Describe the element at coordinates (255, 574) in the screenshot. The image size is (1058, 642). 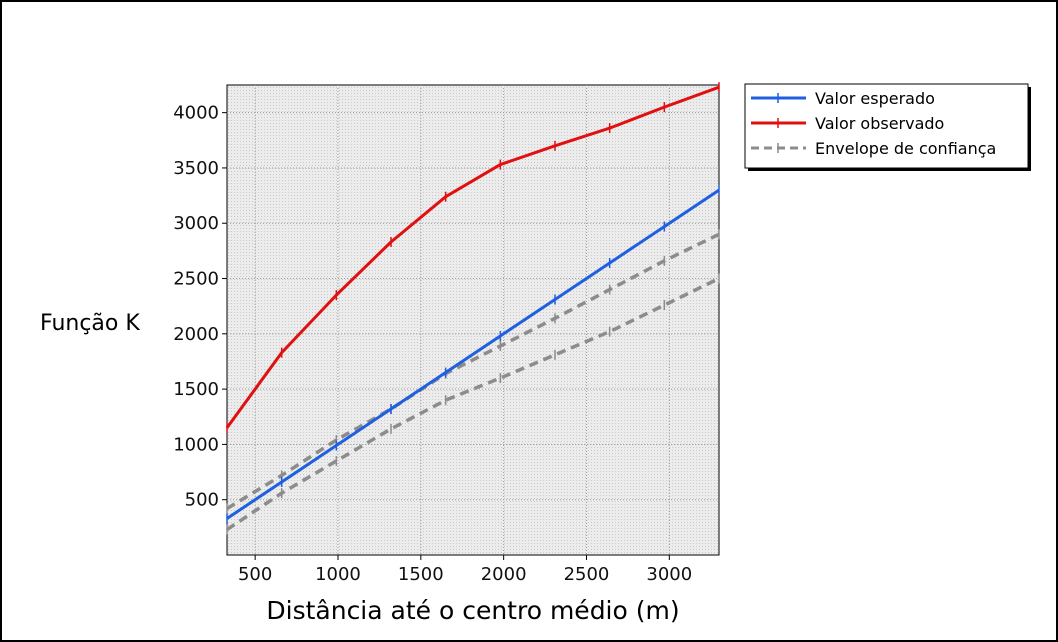
I see `x-tick-label: 500` at that location.